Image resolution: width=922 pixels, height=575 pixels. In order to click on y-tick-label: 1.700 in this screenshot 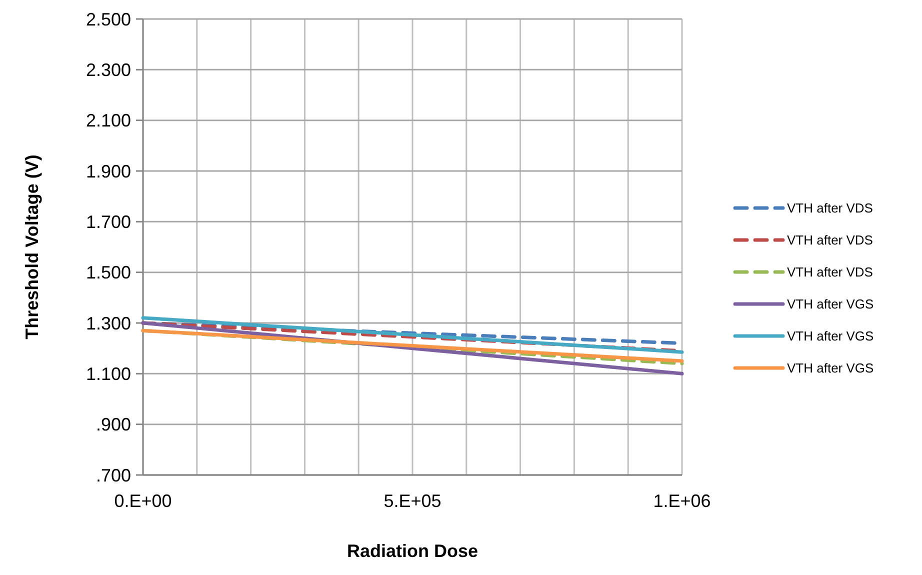, I will do `click(108, 222)`.